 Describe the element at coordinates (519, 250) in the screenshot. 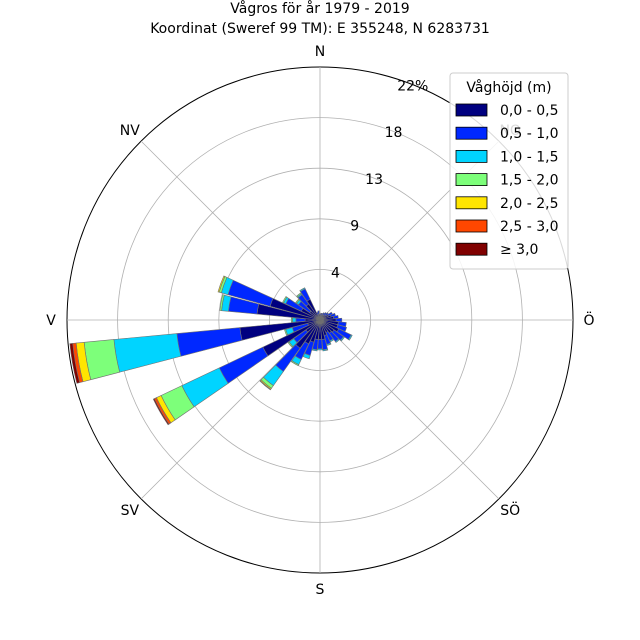

I see `legend-label: ≥ 3,0` at that location.